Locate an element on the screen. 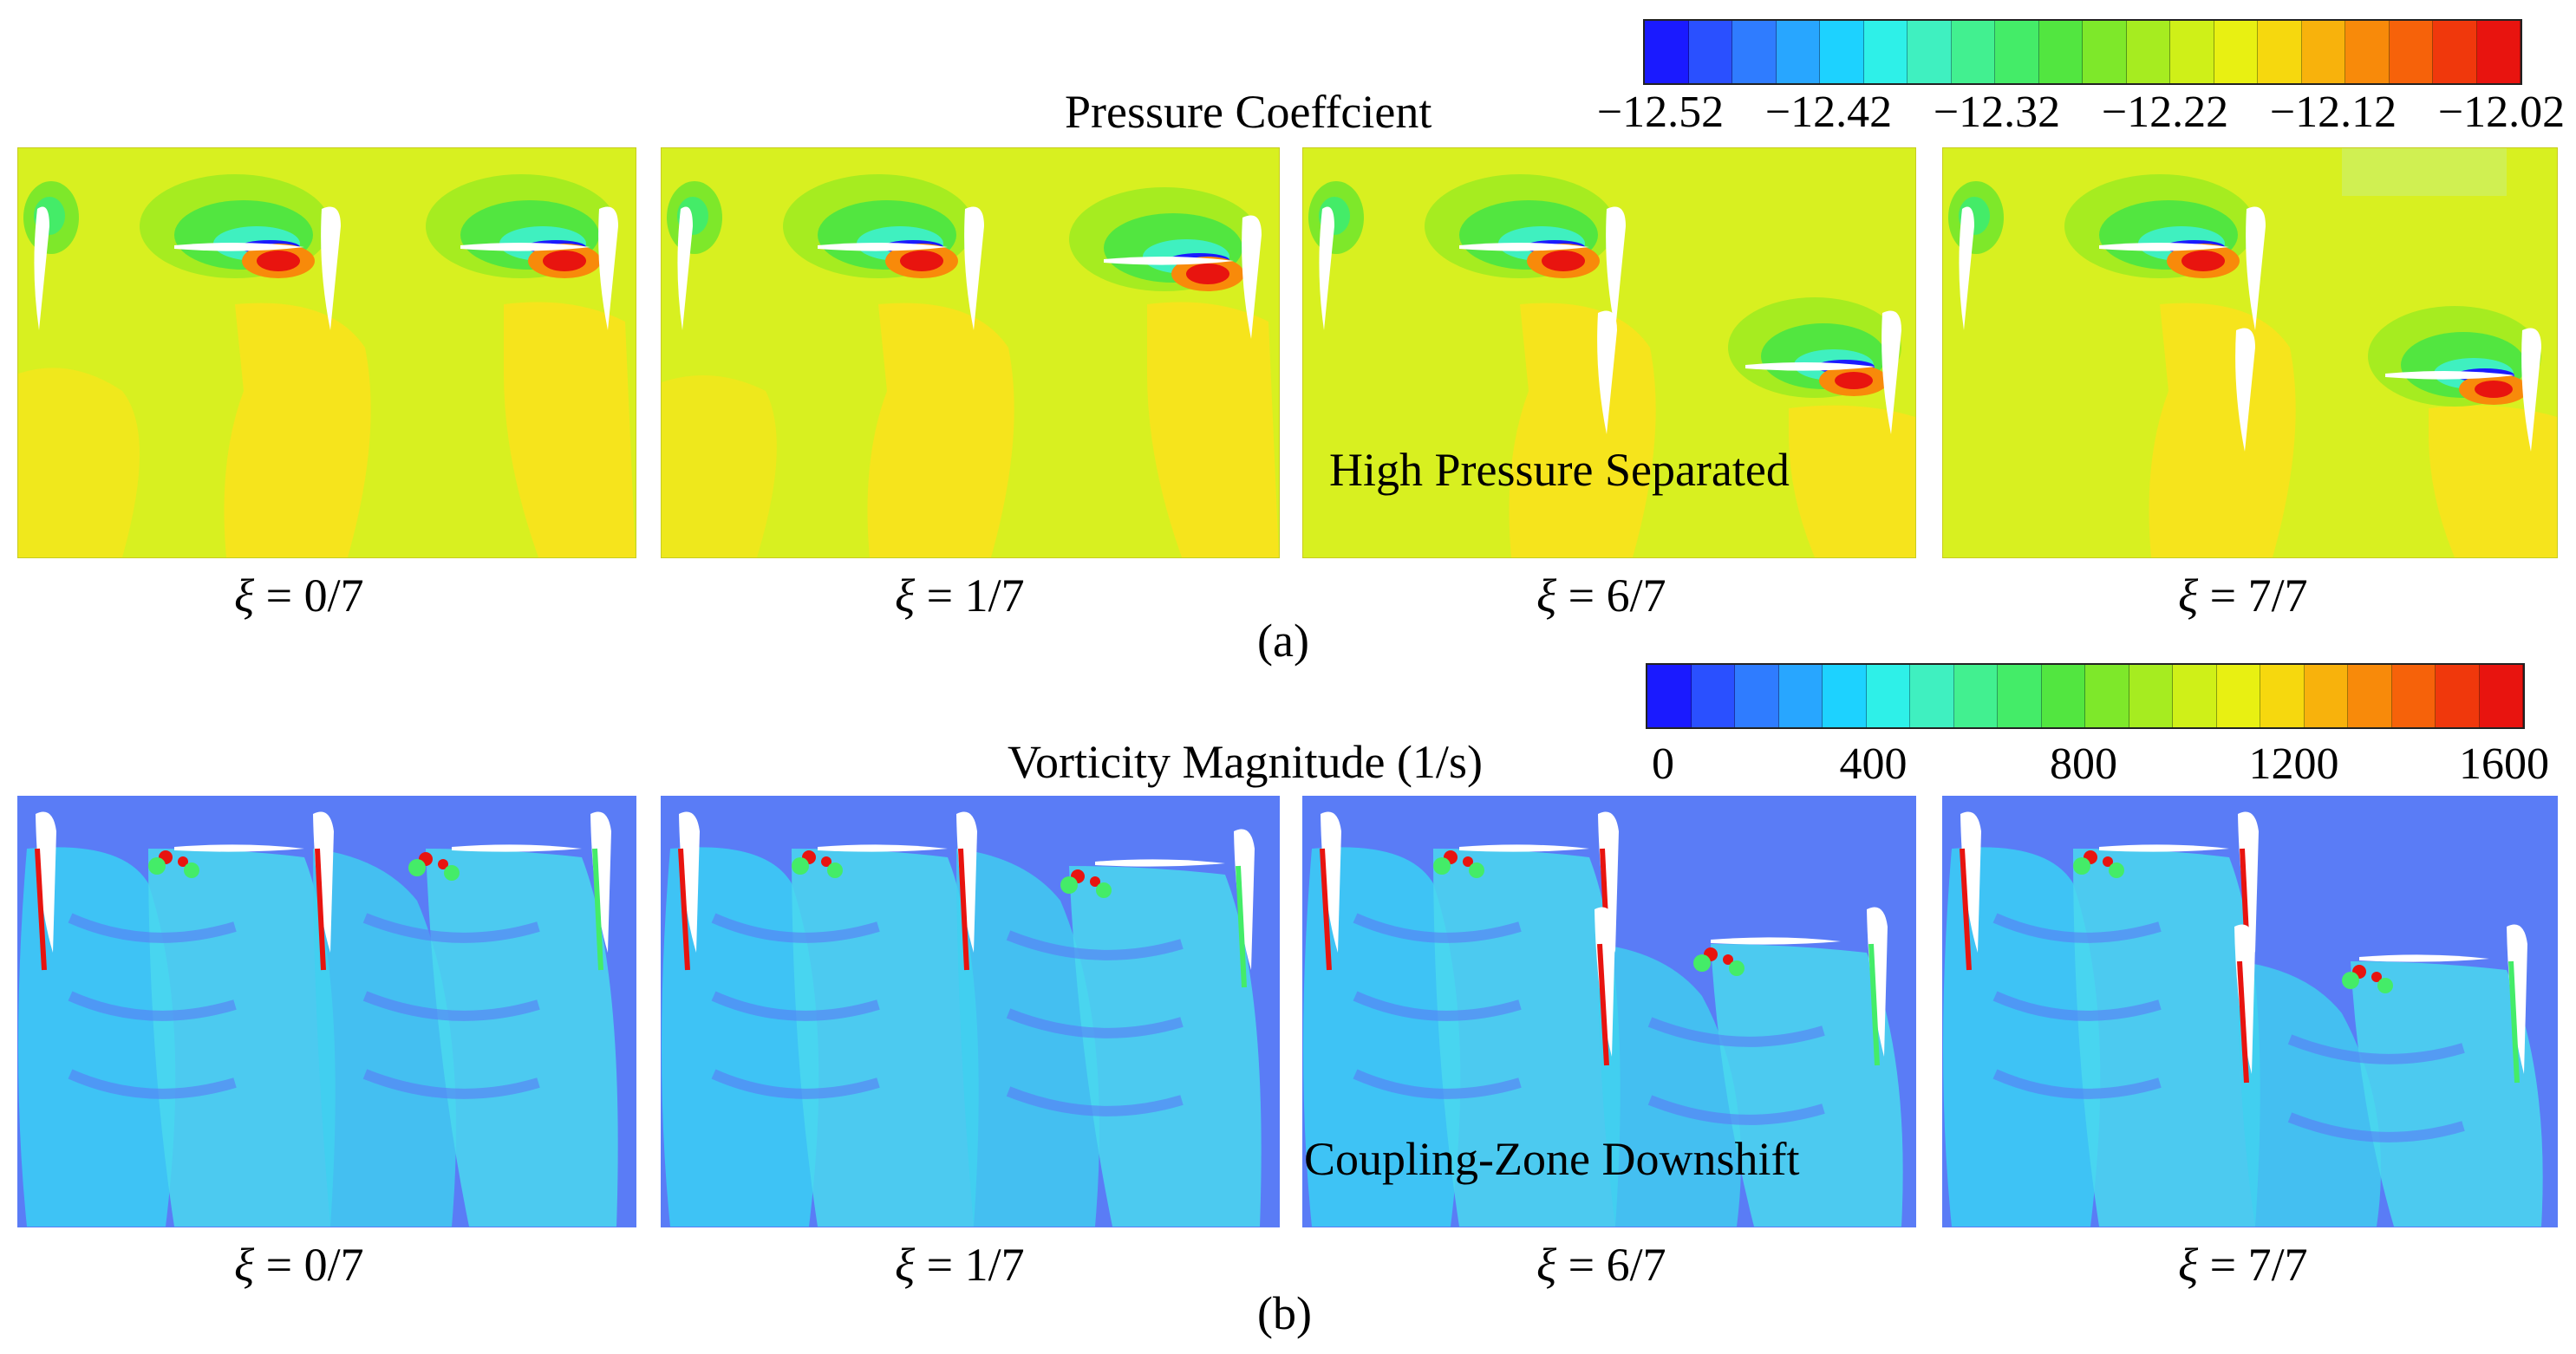  vorticity-colorbar-ticks: 0 400 800 1200 1600 is located at coordinates (1288, 768).